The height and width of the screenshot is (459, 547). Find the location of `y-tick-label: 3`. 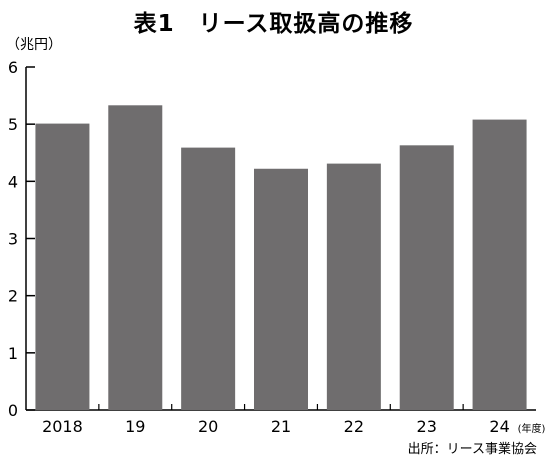

y-tick-label: 3 is located at coordinates (13, 239).